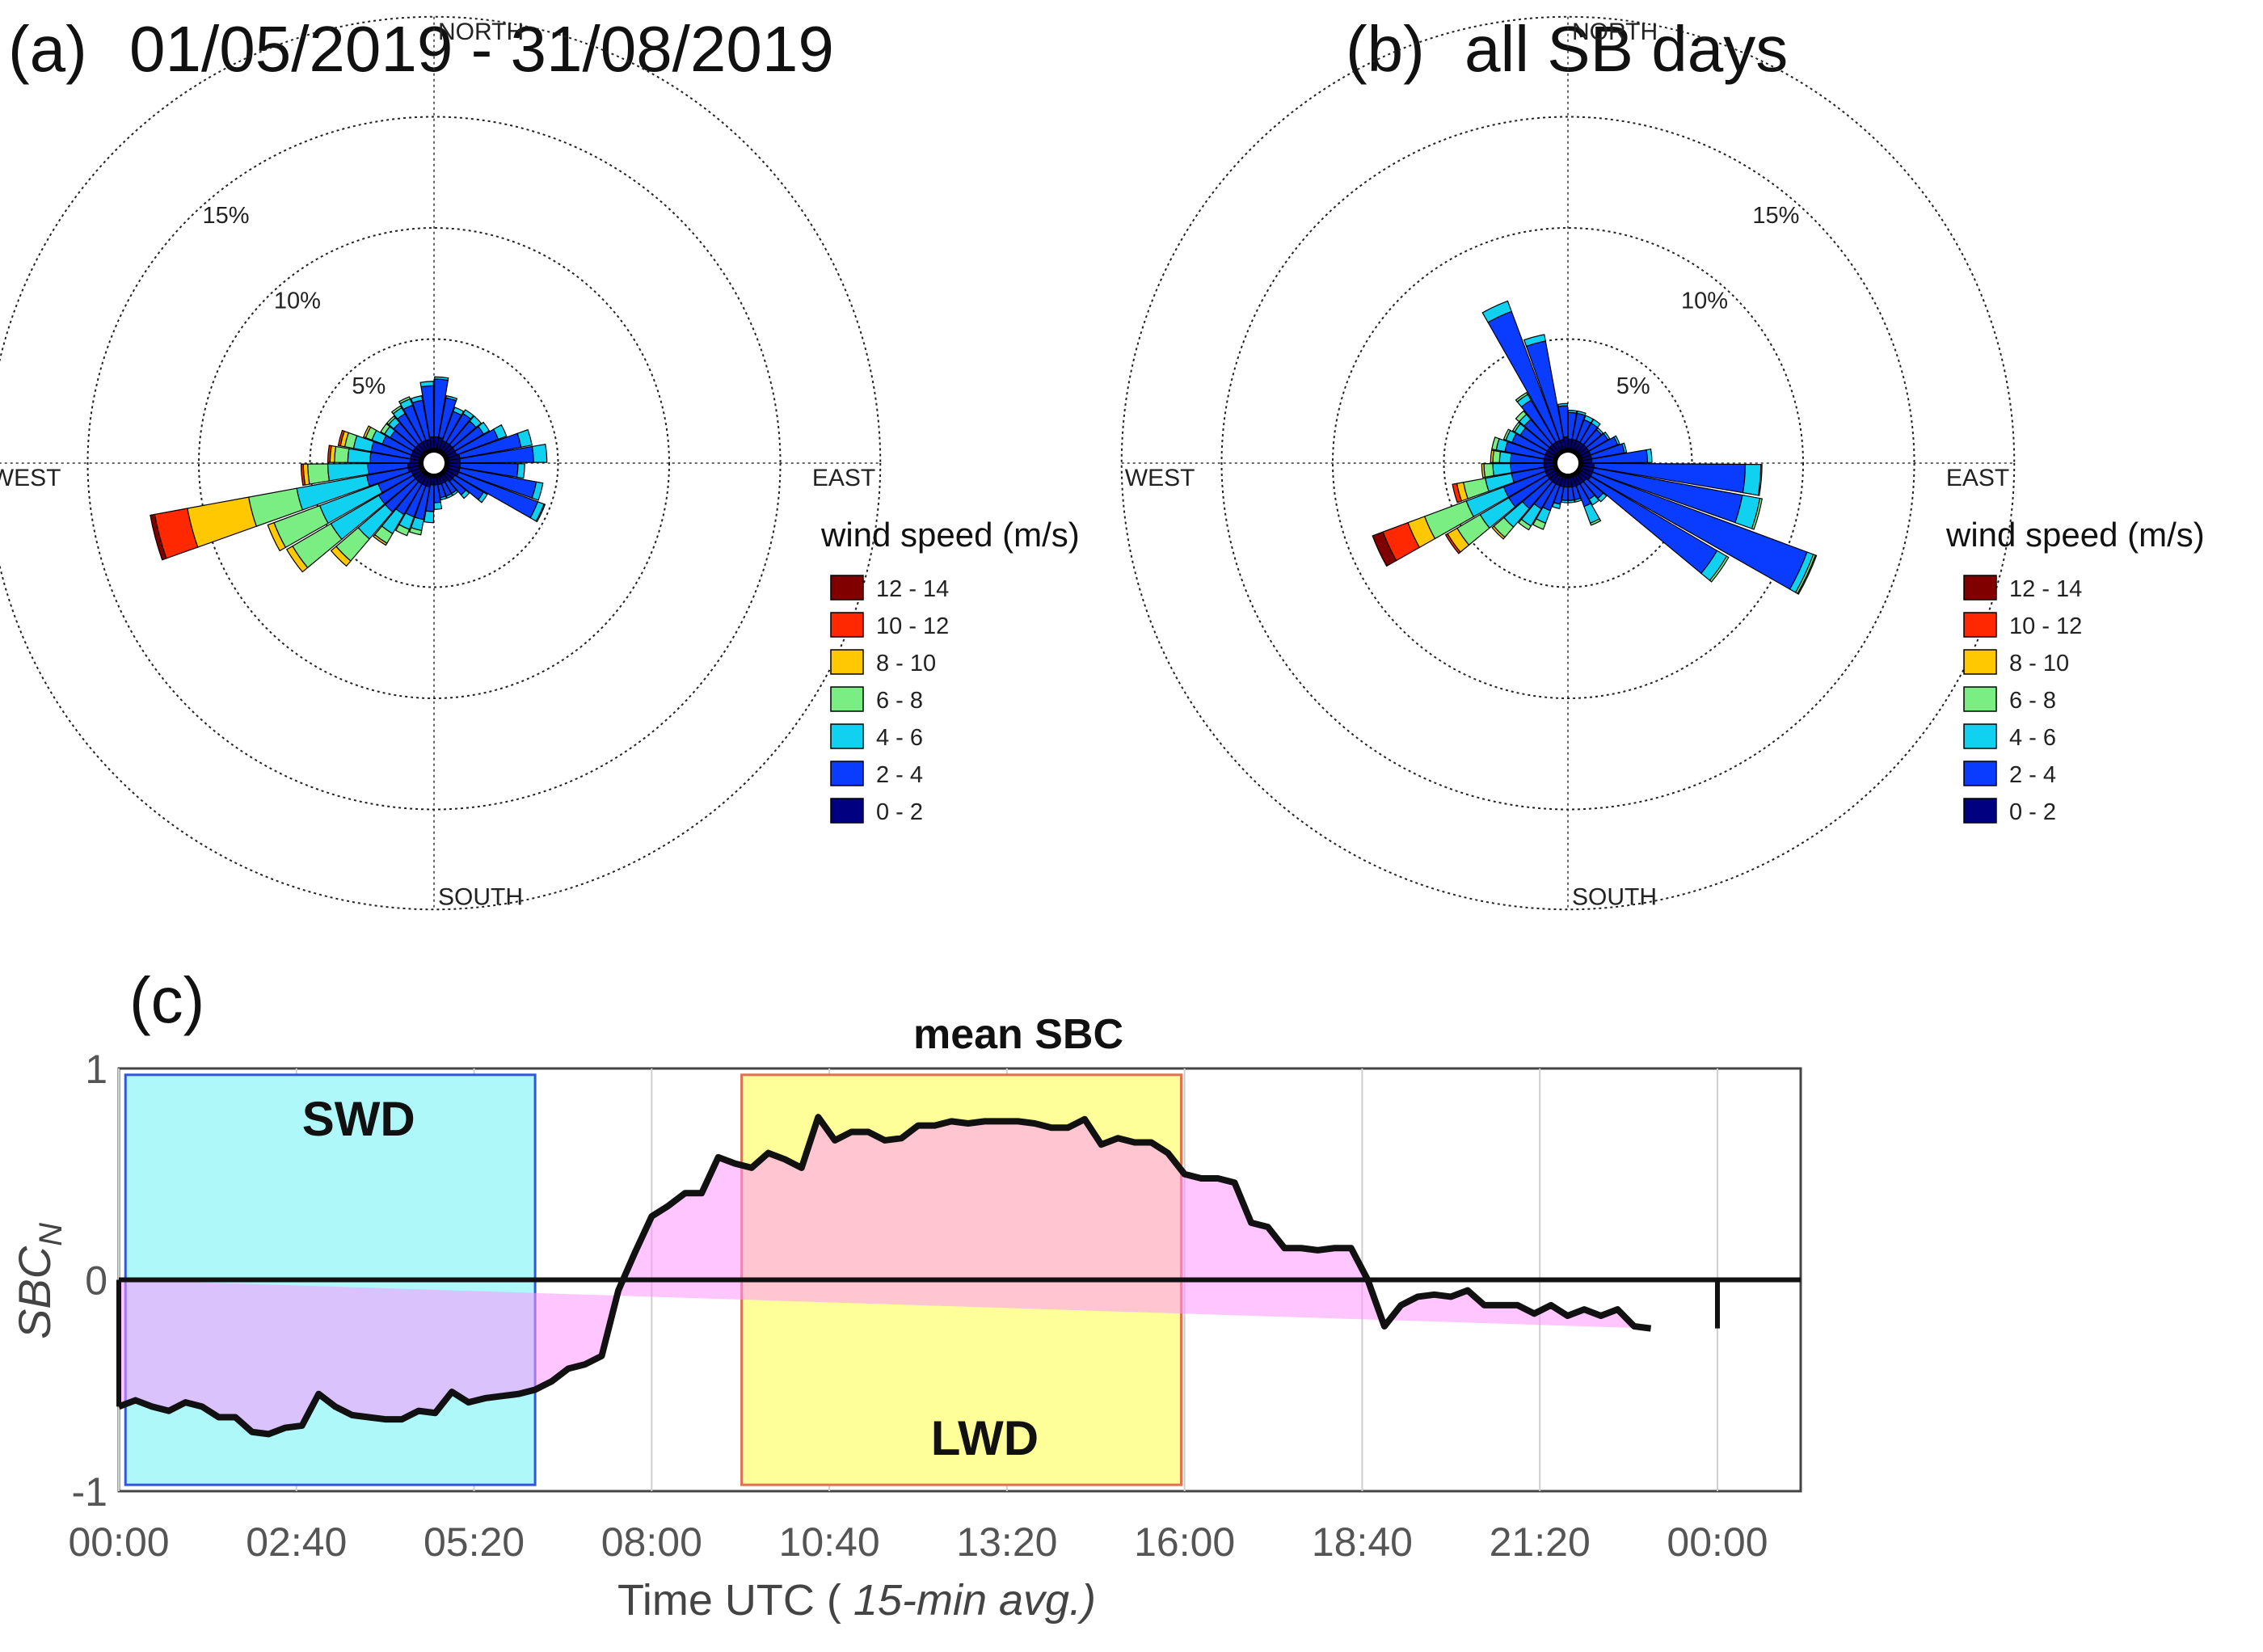  What do you see at coordinates (481, 32) in the screenshot?
I see `rose-a-dir-label-north: NORTH` at bounding box center [481, 32].